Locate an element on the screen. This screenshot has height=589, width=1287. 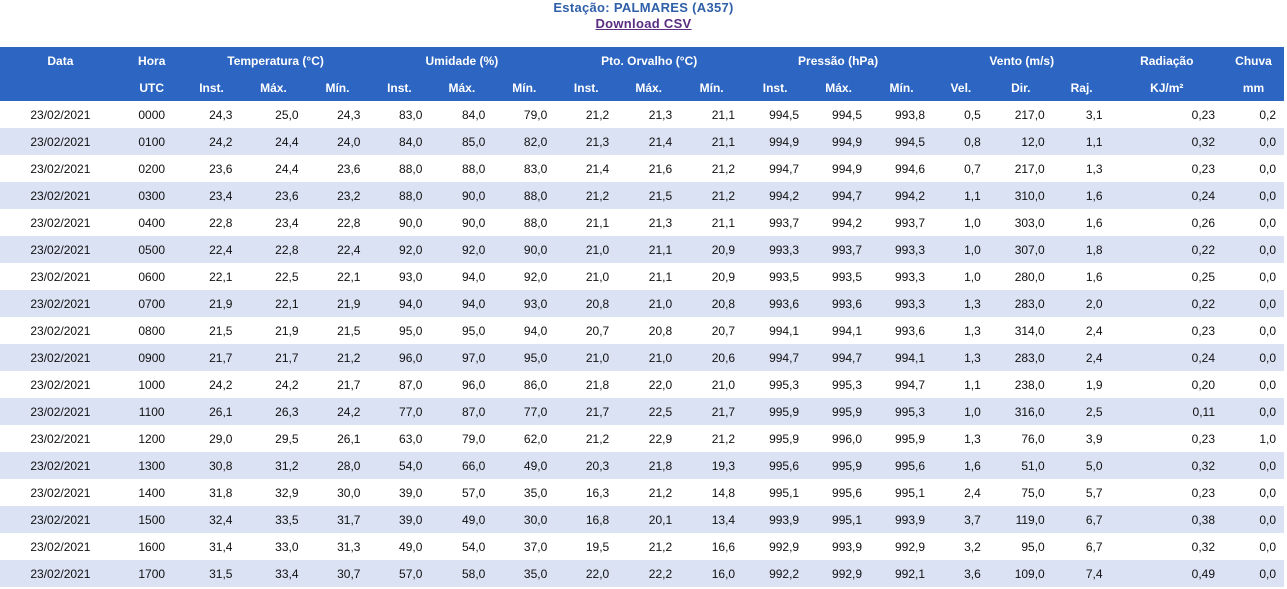
value-cell: 994,5 is located at coordinates (775, 114).